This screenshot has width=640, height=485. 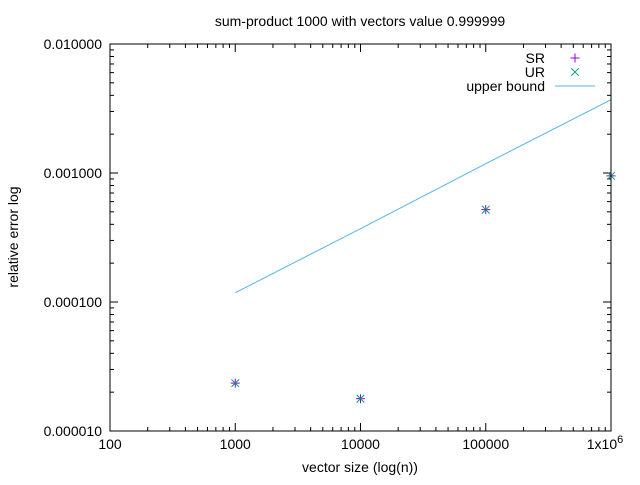 What do you see at coordinates (13, 236) in the screenshot?
I see `y-axis-label: relative error log` at bounding box center [13, 236].